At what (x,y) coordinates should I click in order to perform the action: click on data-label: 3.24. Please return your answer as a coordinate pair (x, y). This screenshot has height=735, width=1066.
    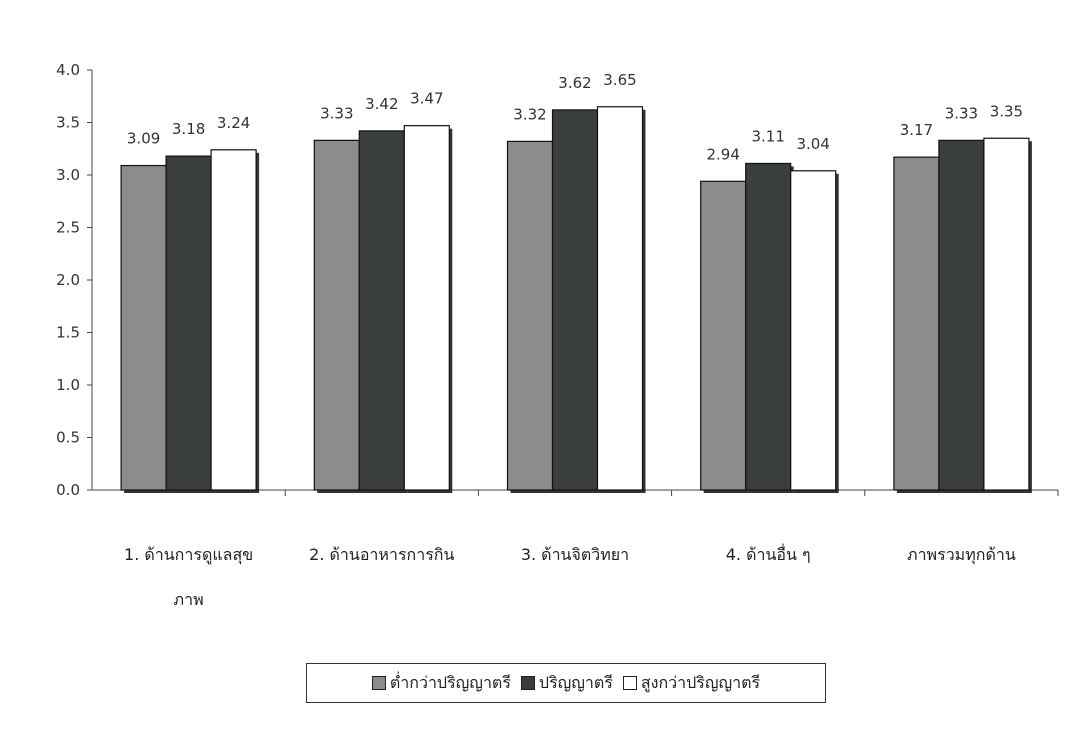
    Looking at the image, I should click on (233, 123).